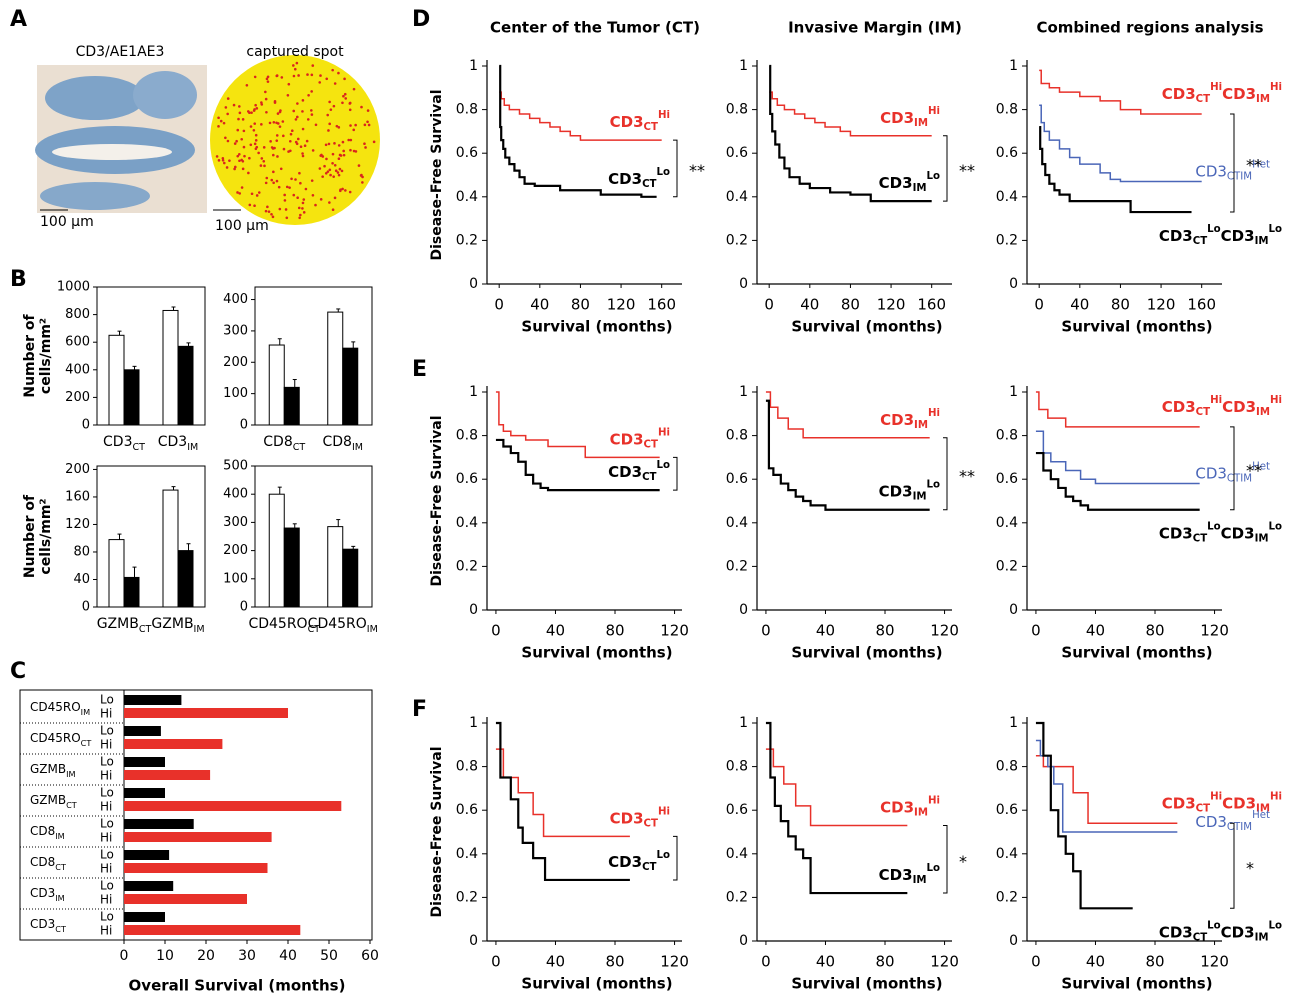 The image size is (1294, 996). I want to click on x-tick-label: CD8IM, so click(343, 443).